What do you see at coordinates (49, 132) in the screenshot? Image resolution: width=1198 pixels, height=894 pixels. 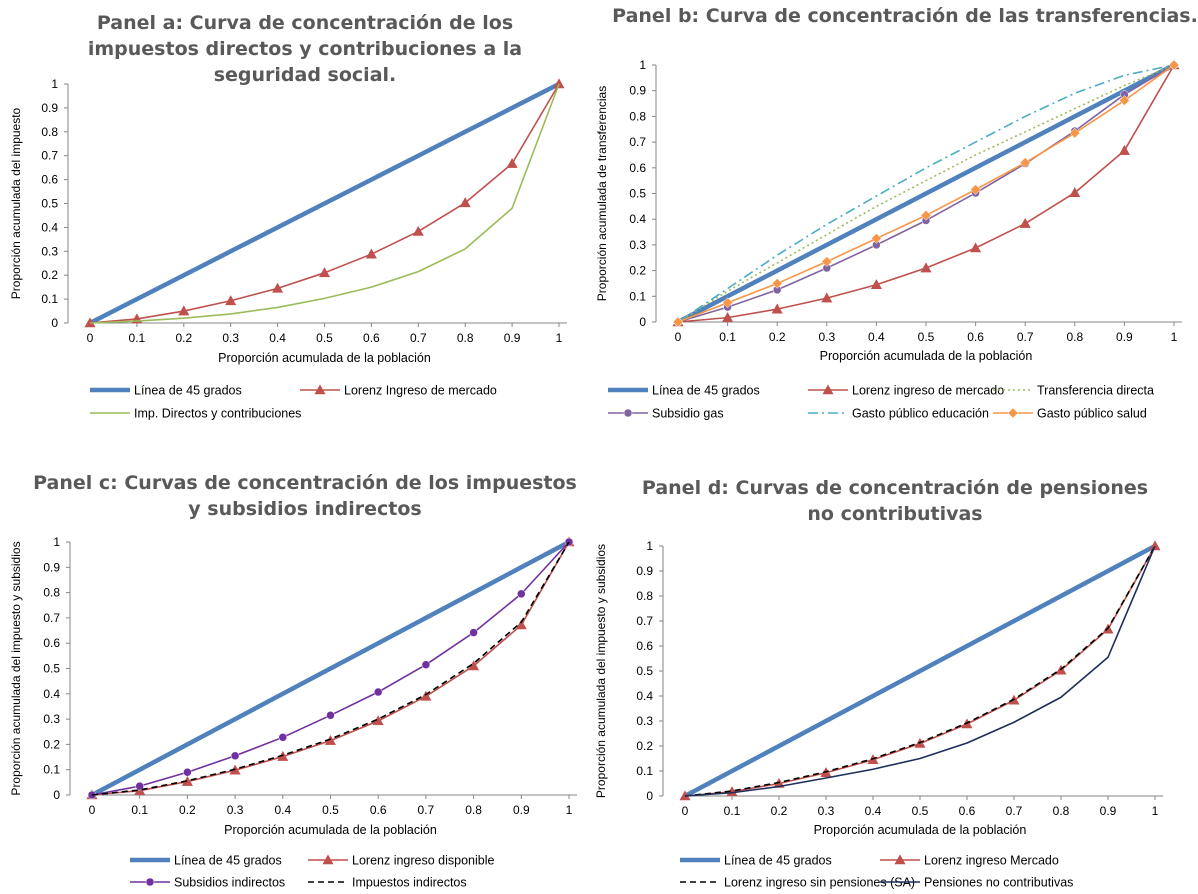 I see `y-tick-label: 0.8` at bounding box center [49, 132].